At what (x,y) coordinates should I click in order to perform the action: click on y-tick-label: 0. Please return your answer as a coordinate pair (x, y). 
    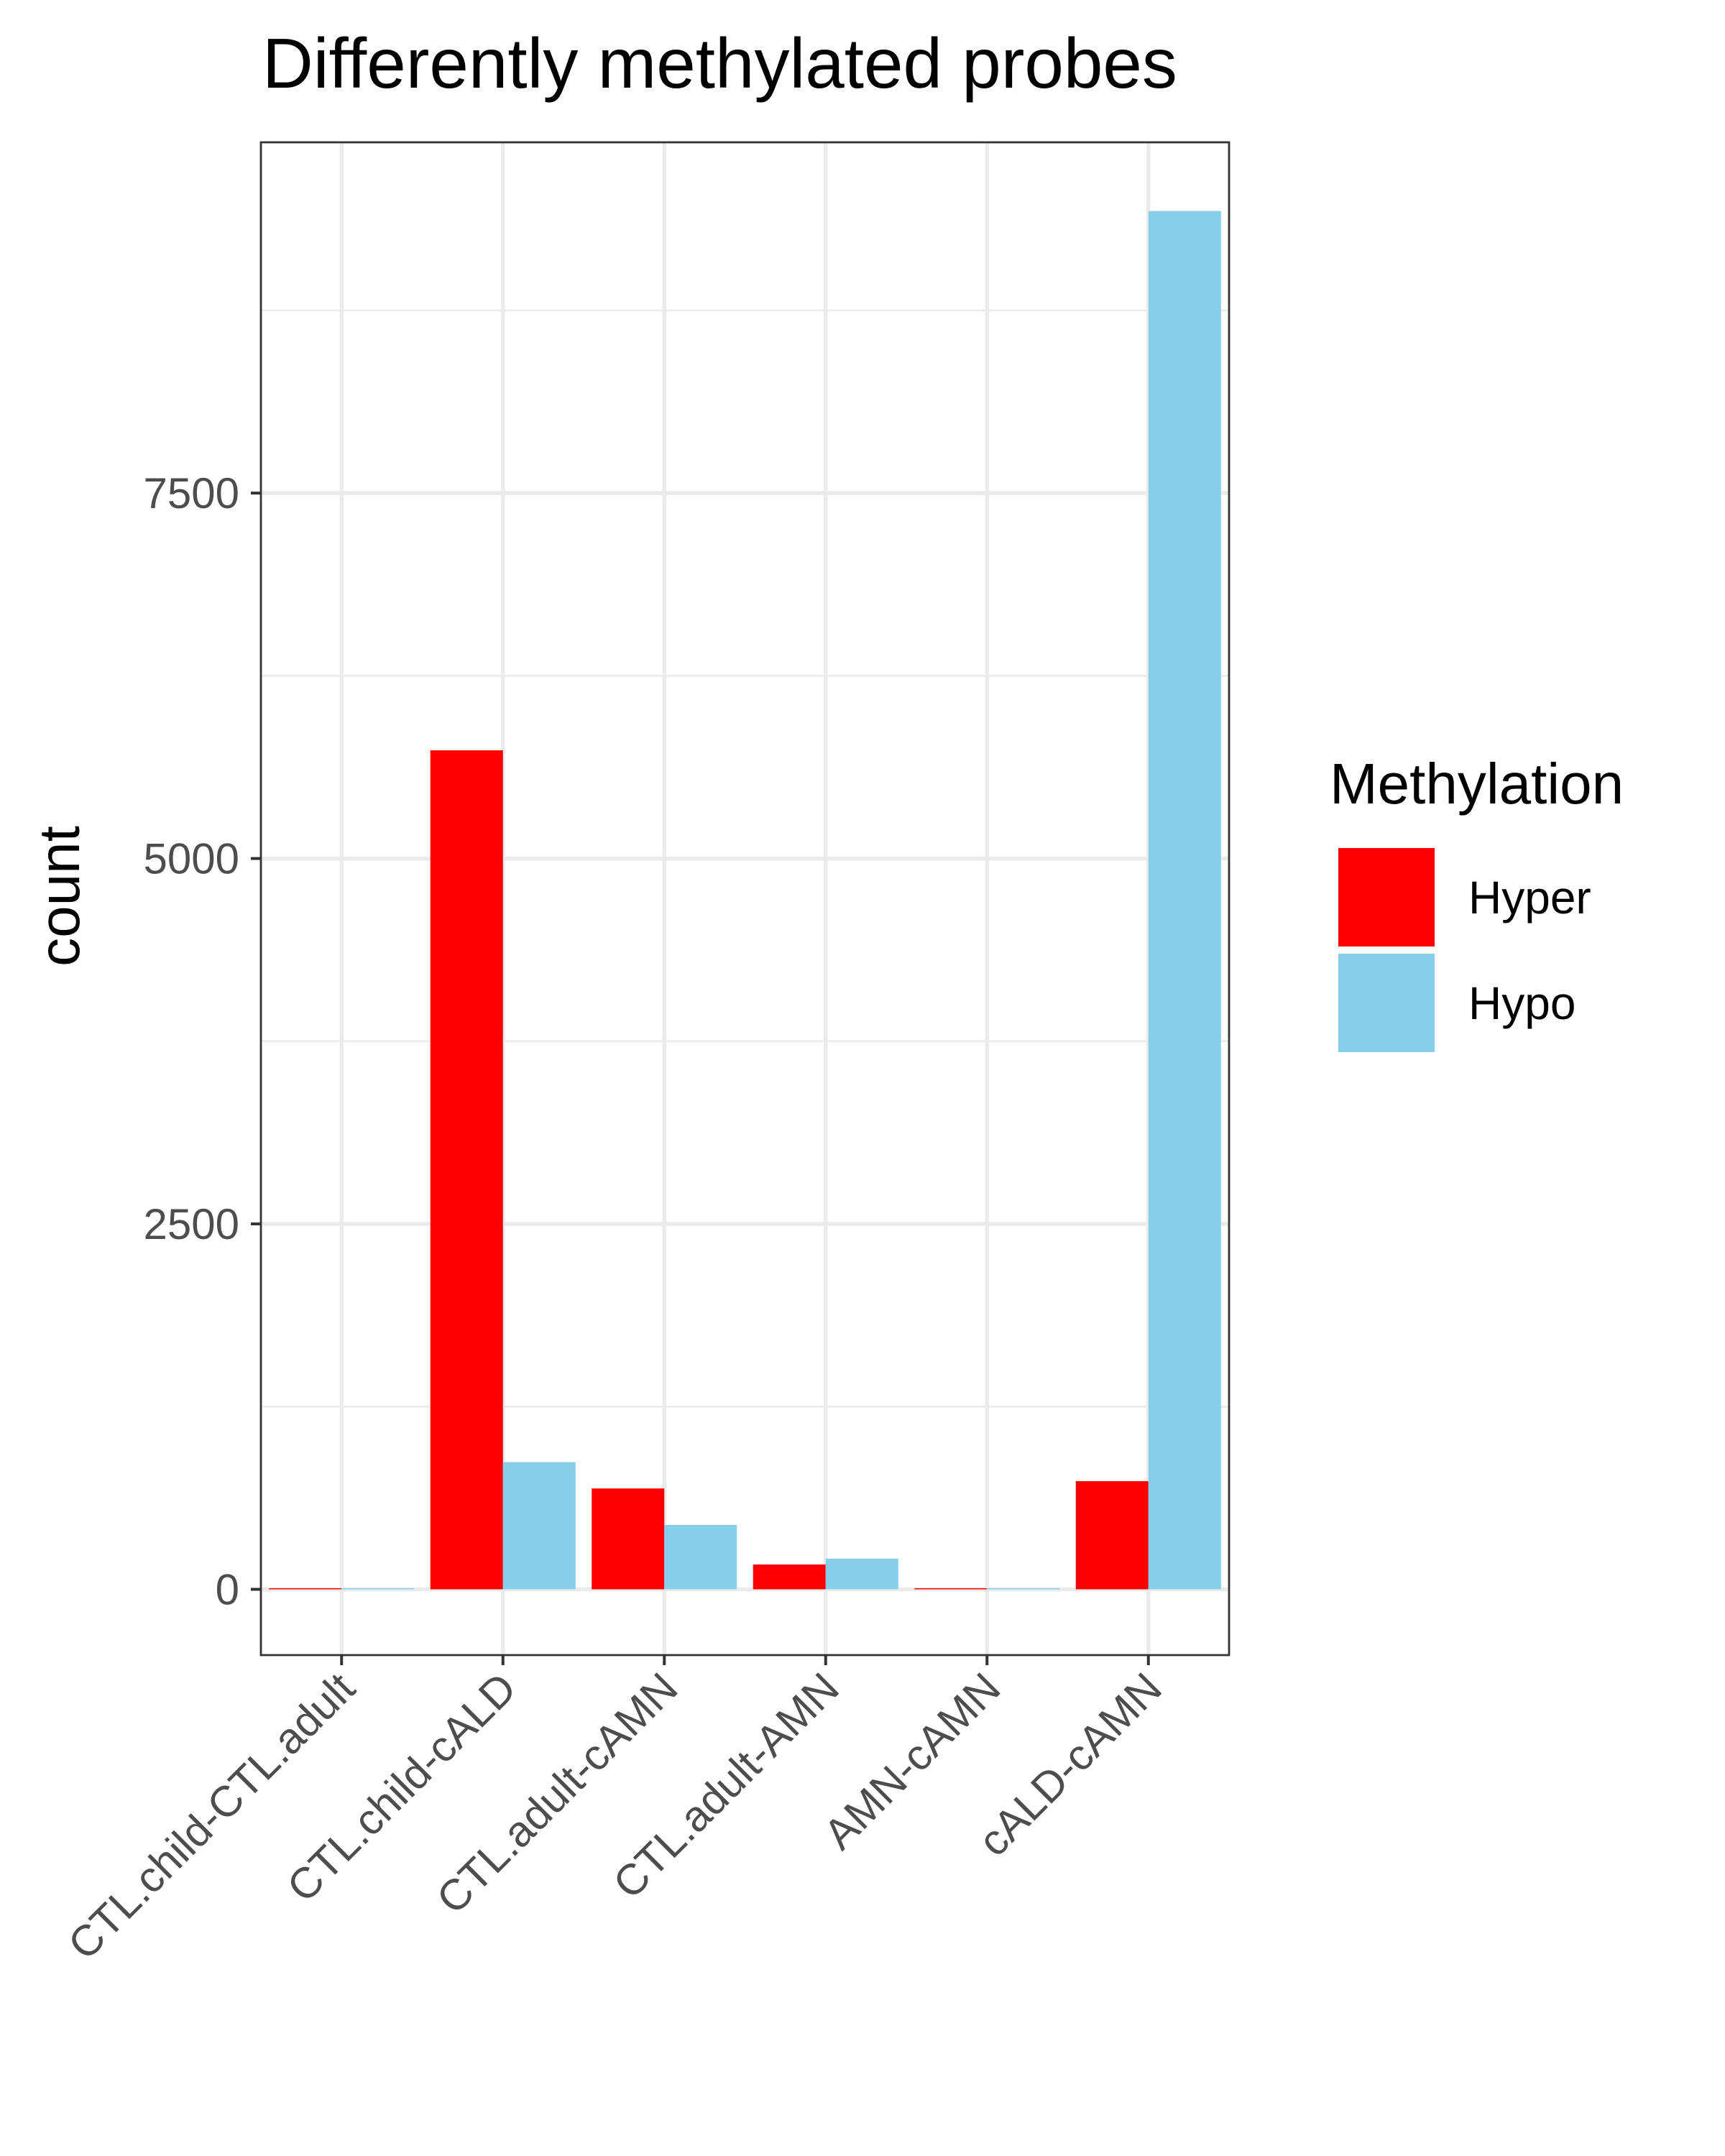
    Looking at the image, I should click on (227, 1589).